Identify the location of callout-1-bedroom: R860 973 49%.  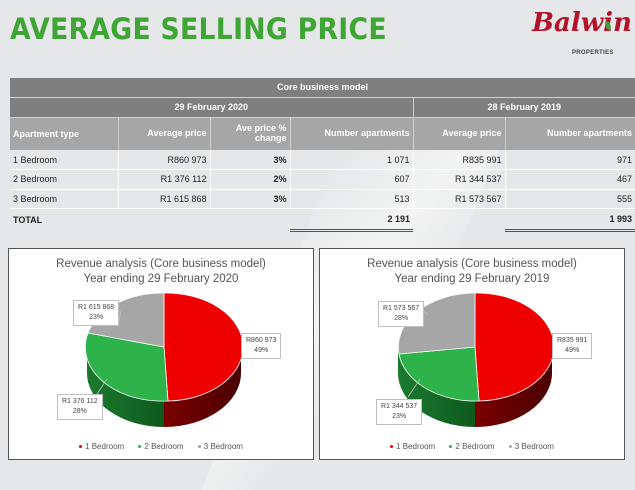
(261, 346).